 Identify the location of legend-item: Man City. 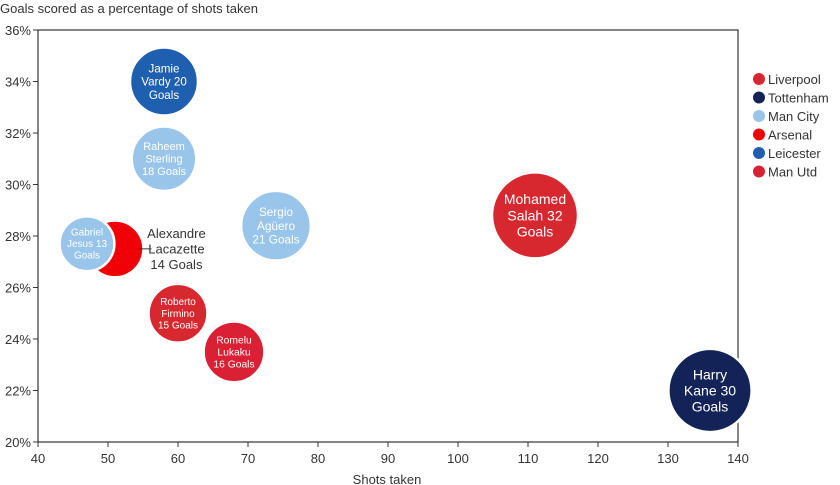
(786, 116).